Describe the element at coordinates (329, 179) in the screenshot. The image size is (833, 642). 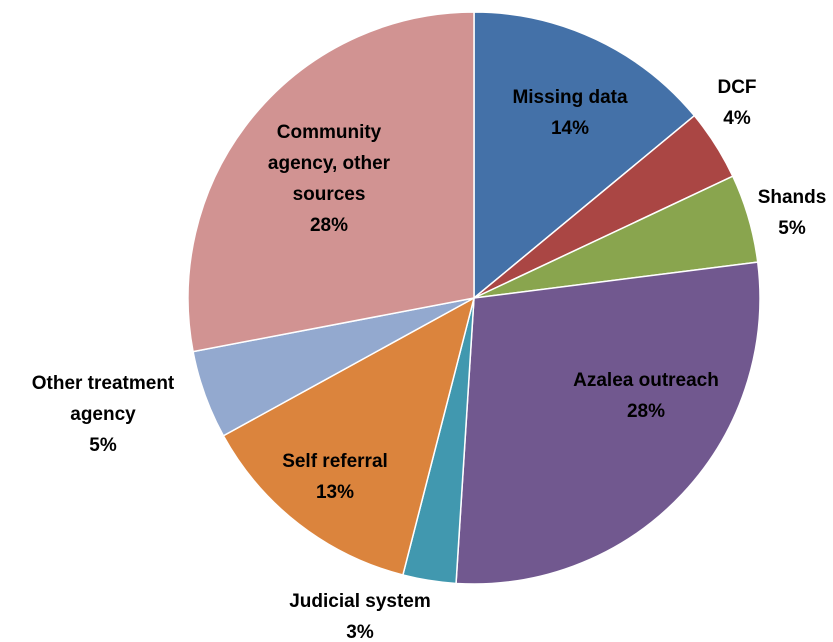
I see `slice-label-community-agency-other-sources: Community agency, other sources 28%` at that location.